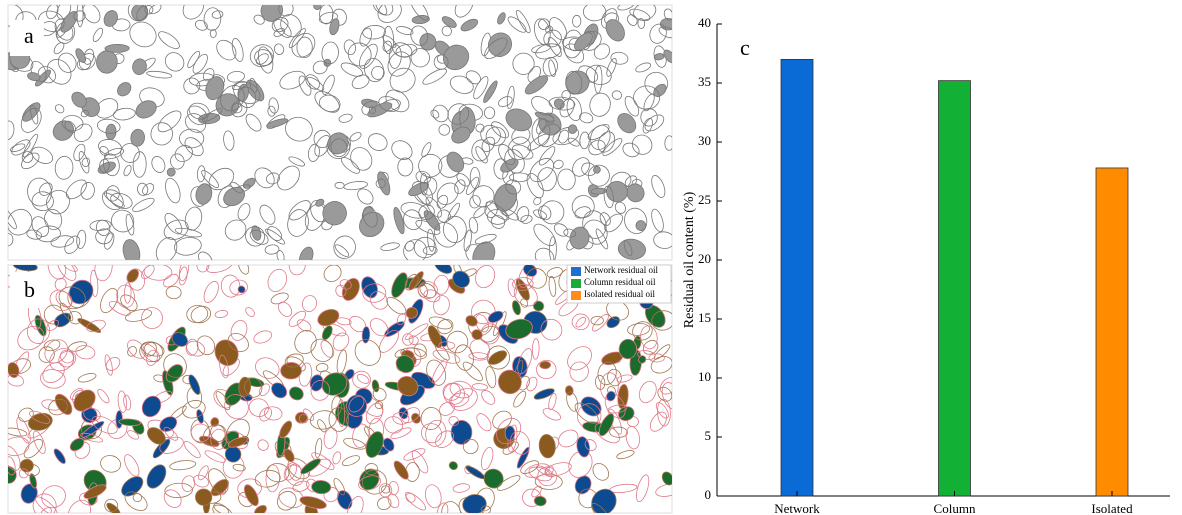  Describe the element at coordinates (27, 38) in the screenshot. I see `label-bg` at that location.